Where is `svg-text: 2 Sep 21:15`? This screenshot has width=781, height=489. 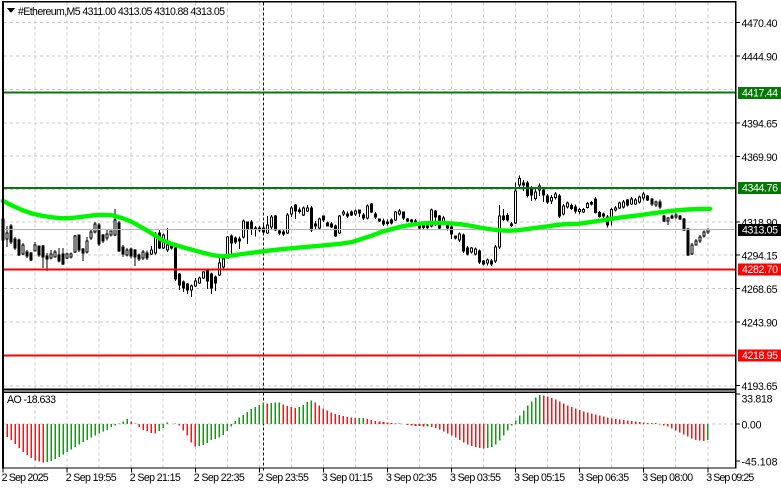
svg-text: 2 Sep 21:15 is located at coordinates (155, 478).